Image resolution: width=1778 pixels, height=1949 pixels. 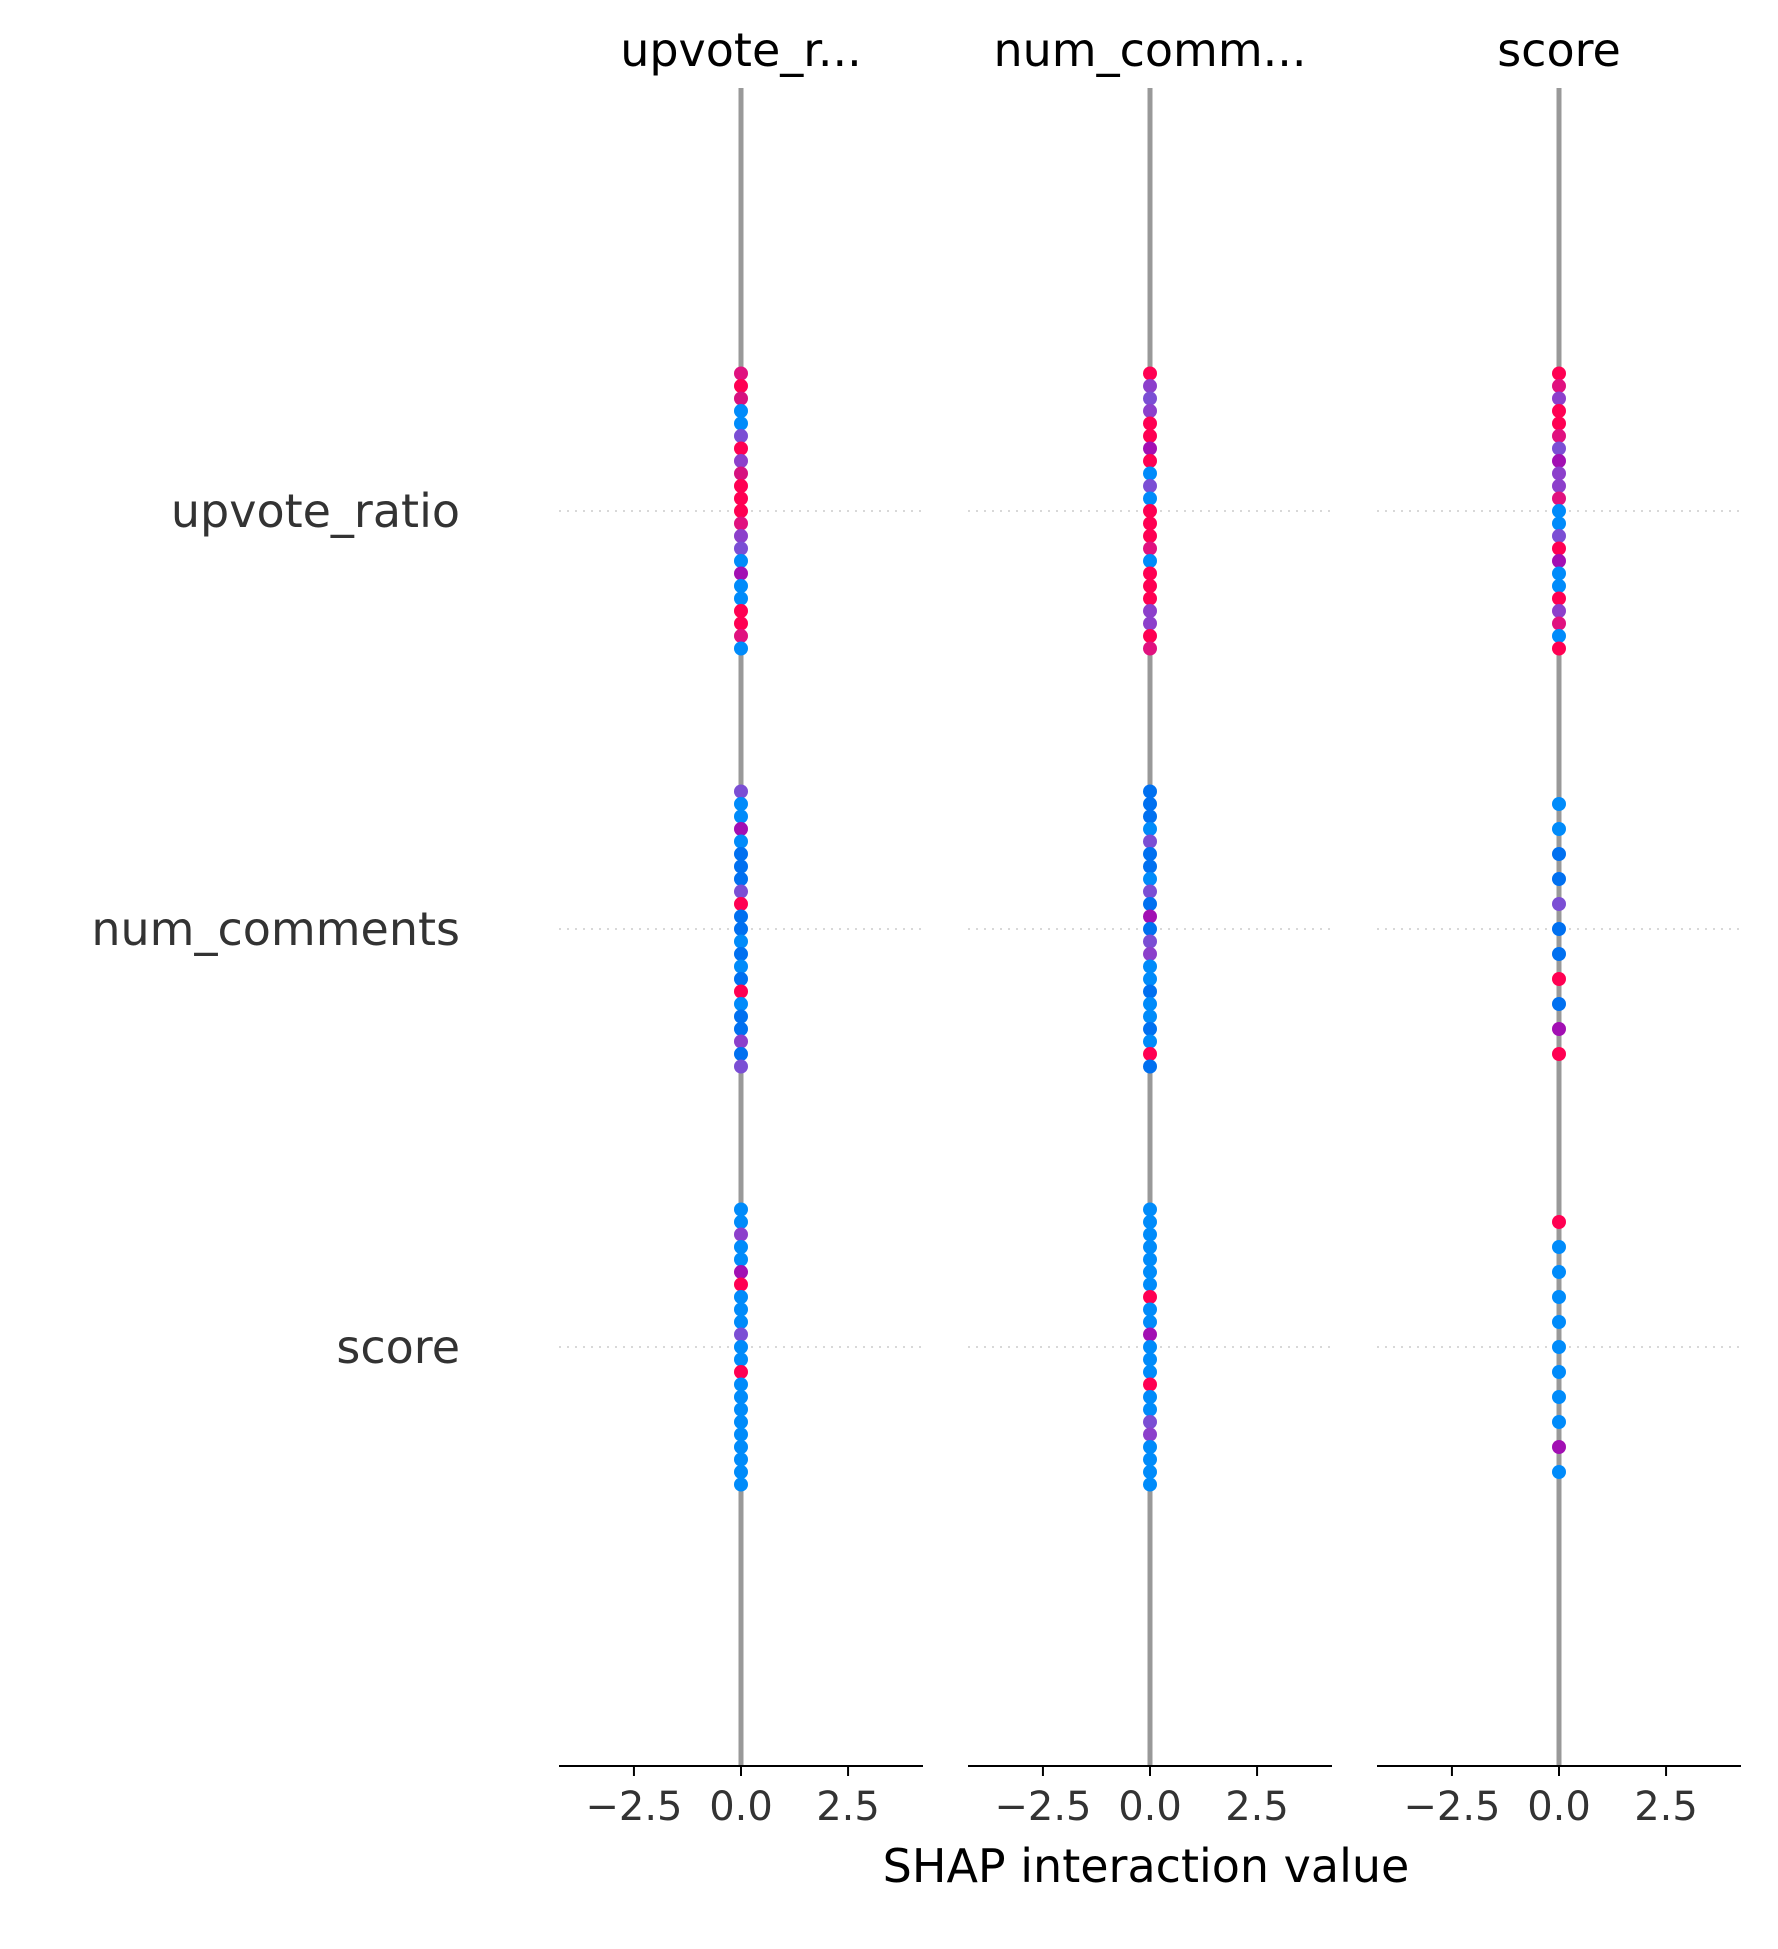 I want to click on feature-label-score: score, so click(x=398, y=1347).